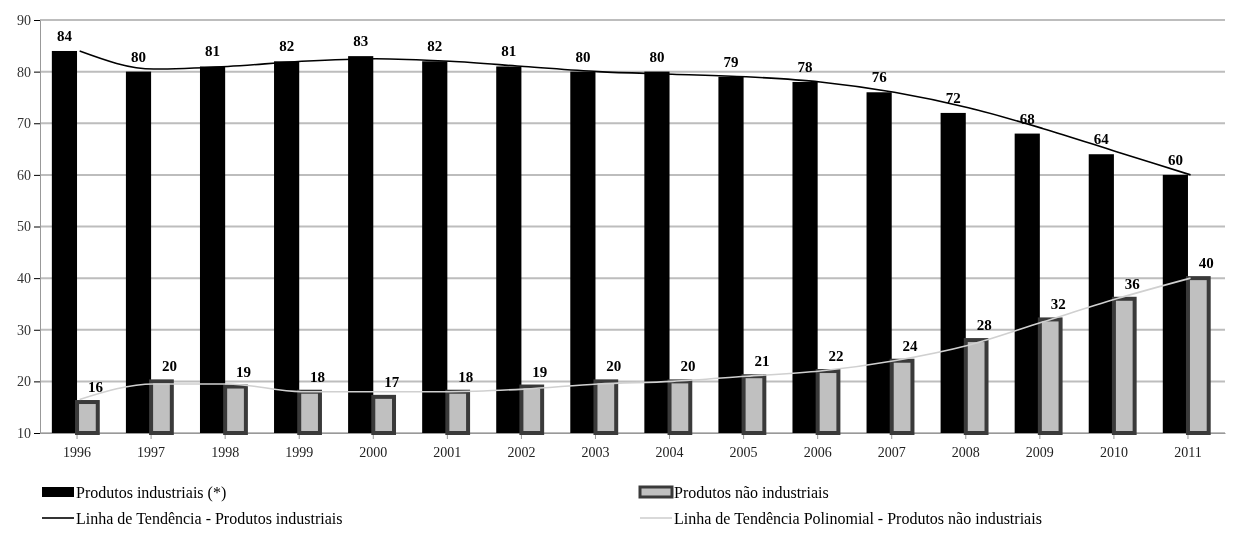 The image size is (1237, 554). What do you see at coordinates (392, 381) in the screenshot?
I see `data-label: 17` at bounding box center [392, 381].